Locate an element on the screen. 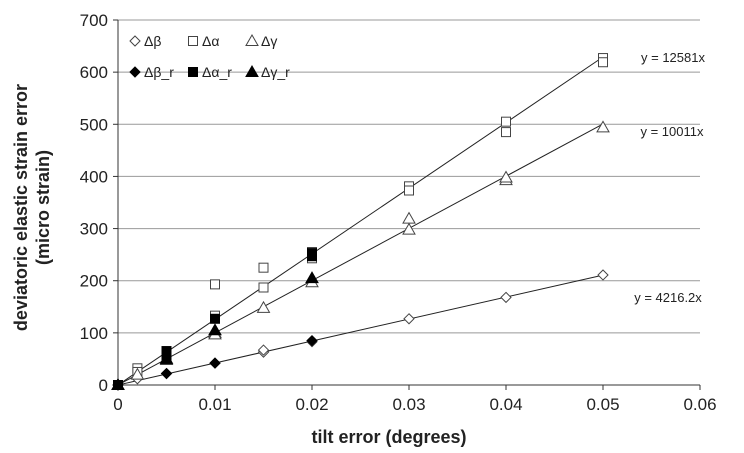 The height and width of the screenshot is (453, 744). trendline-equation: y = 4216.2x is located at coordinates (668, 297).